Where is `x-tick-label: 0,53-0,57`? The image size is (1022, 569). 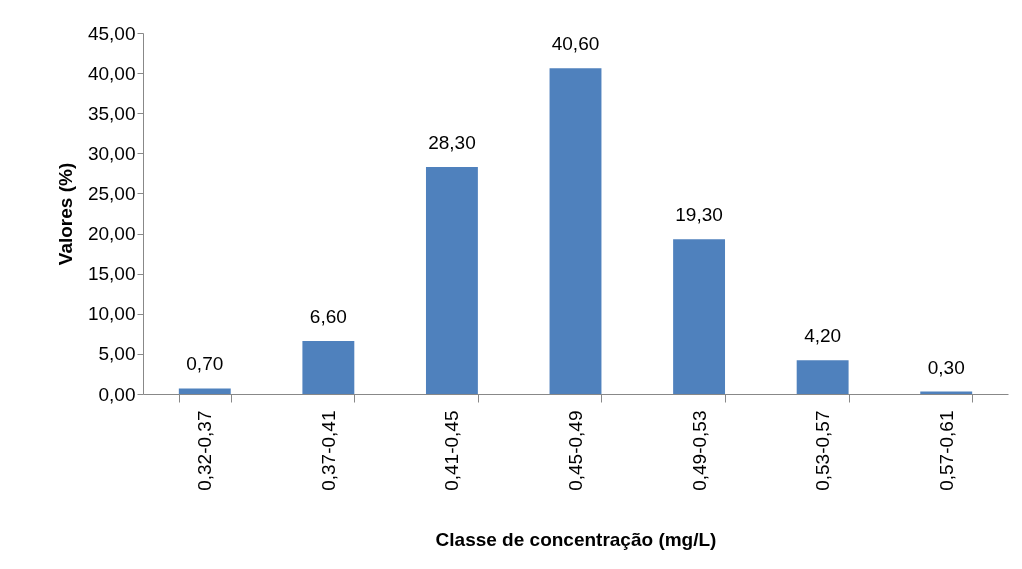
x-tick-label: 0,53-0,57 is located at coordinates (823, 450).